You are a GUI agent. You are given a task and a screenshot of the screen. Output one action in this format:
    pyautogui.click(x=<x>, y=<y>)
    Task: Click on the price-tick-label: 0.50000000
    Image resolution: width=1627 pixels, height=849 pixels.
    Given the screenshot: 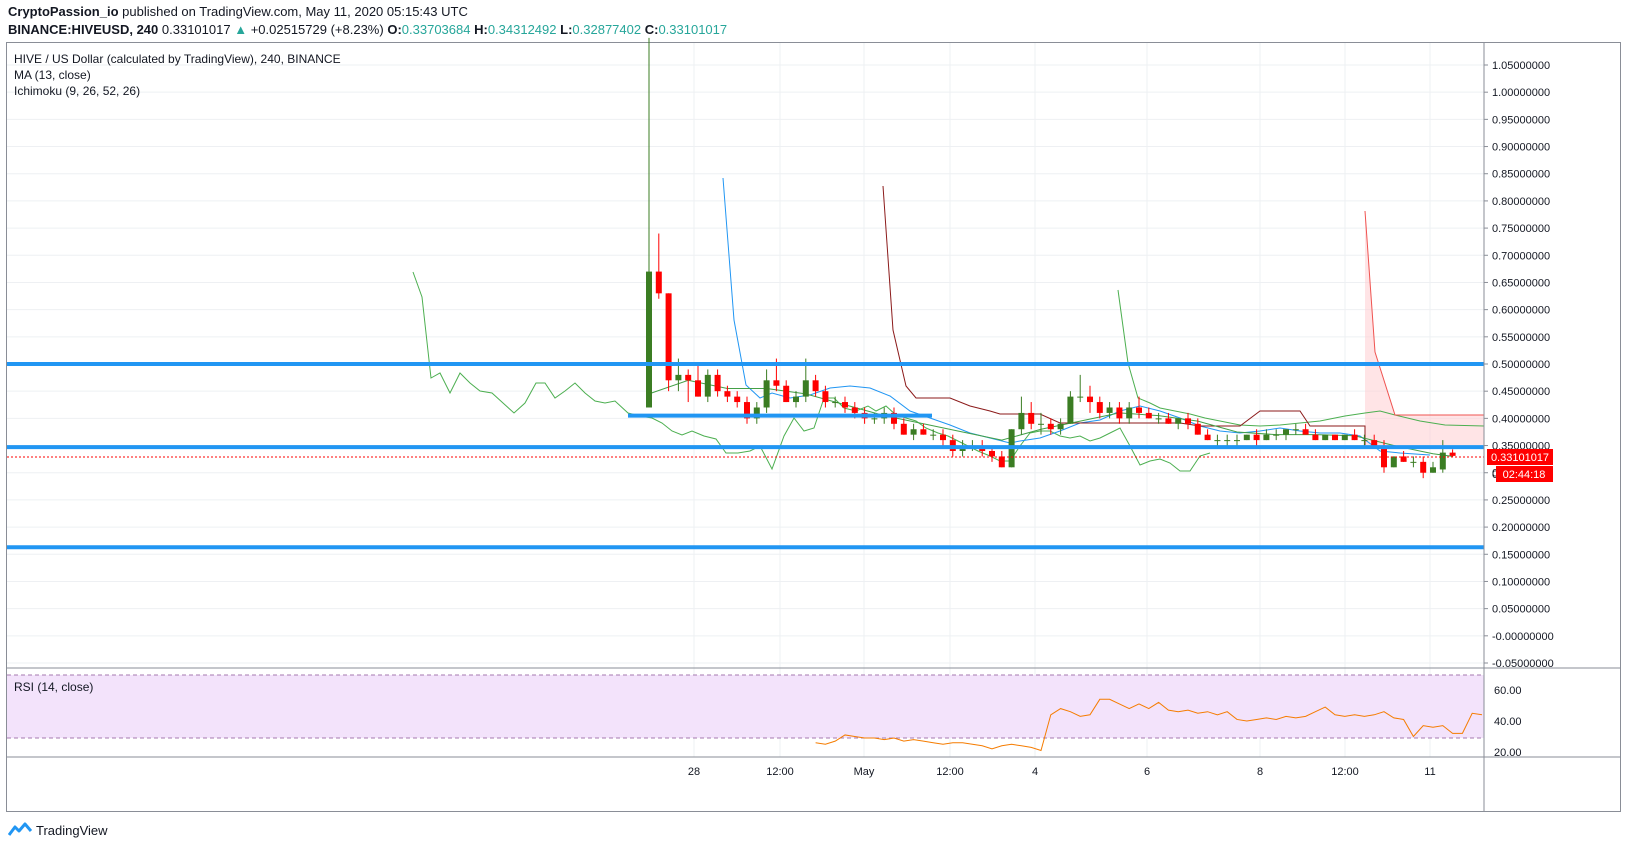 What is the action you would take?
    pyautogui.click(x=1521, y=365)
    